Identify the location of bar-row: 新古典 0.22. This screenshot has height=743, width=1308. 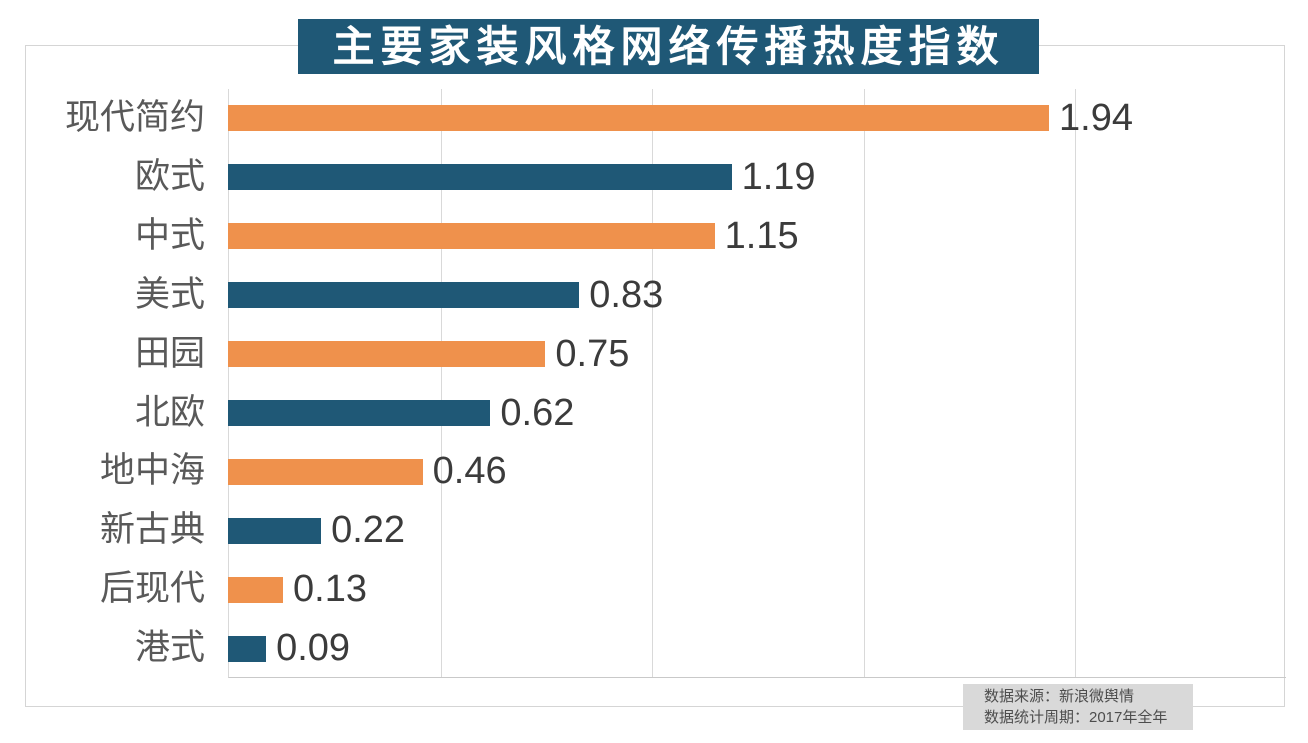
(654, 530).